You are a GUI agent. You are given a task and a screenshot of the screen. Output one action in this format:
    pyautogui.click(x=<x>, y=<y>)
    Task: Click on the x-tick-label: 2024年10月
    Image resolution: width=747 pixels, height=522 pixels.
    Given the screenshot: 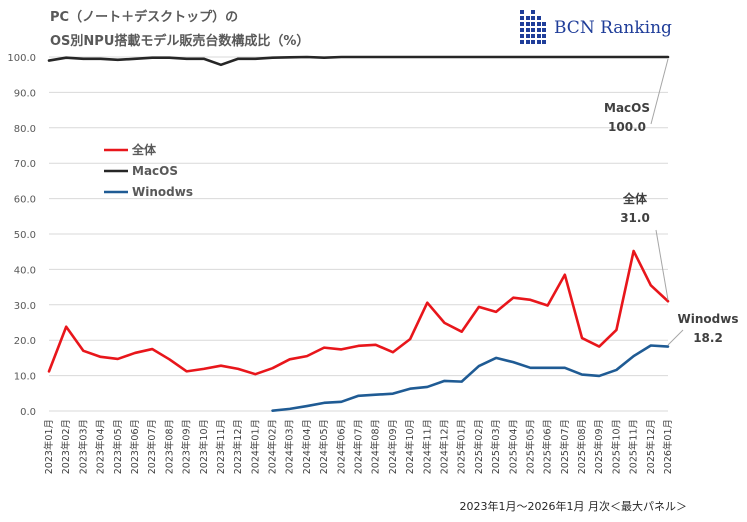 What is the action you would take?
    pyautogui.click(x=410, y=446)
    